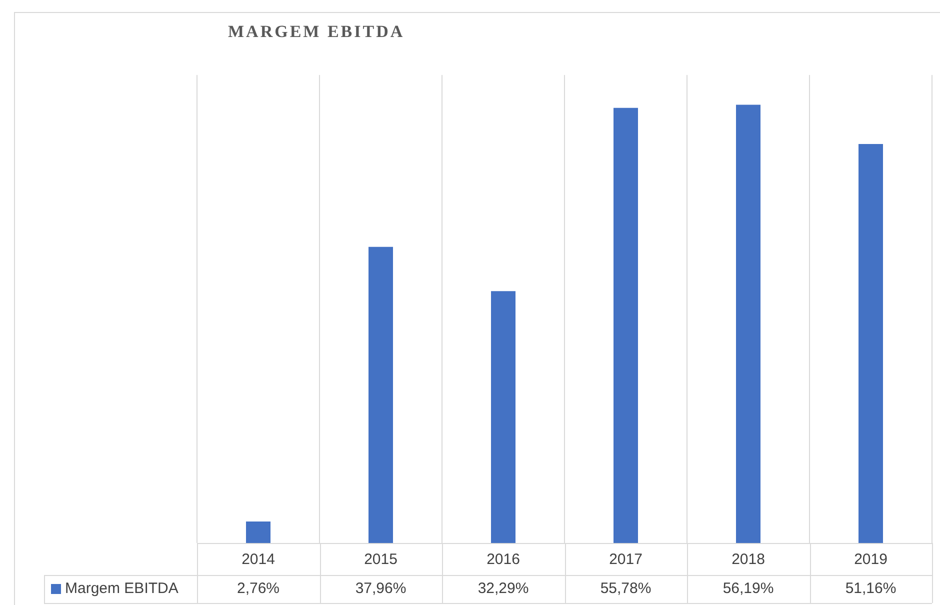 This screenshot has width=940, height=605. What do you see at coordinates (503, 559) in the screenshot?
I see `x-tick-label: 2016` at bounding box center [503, 559].